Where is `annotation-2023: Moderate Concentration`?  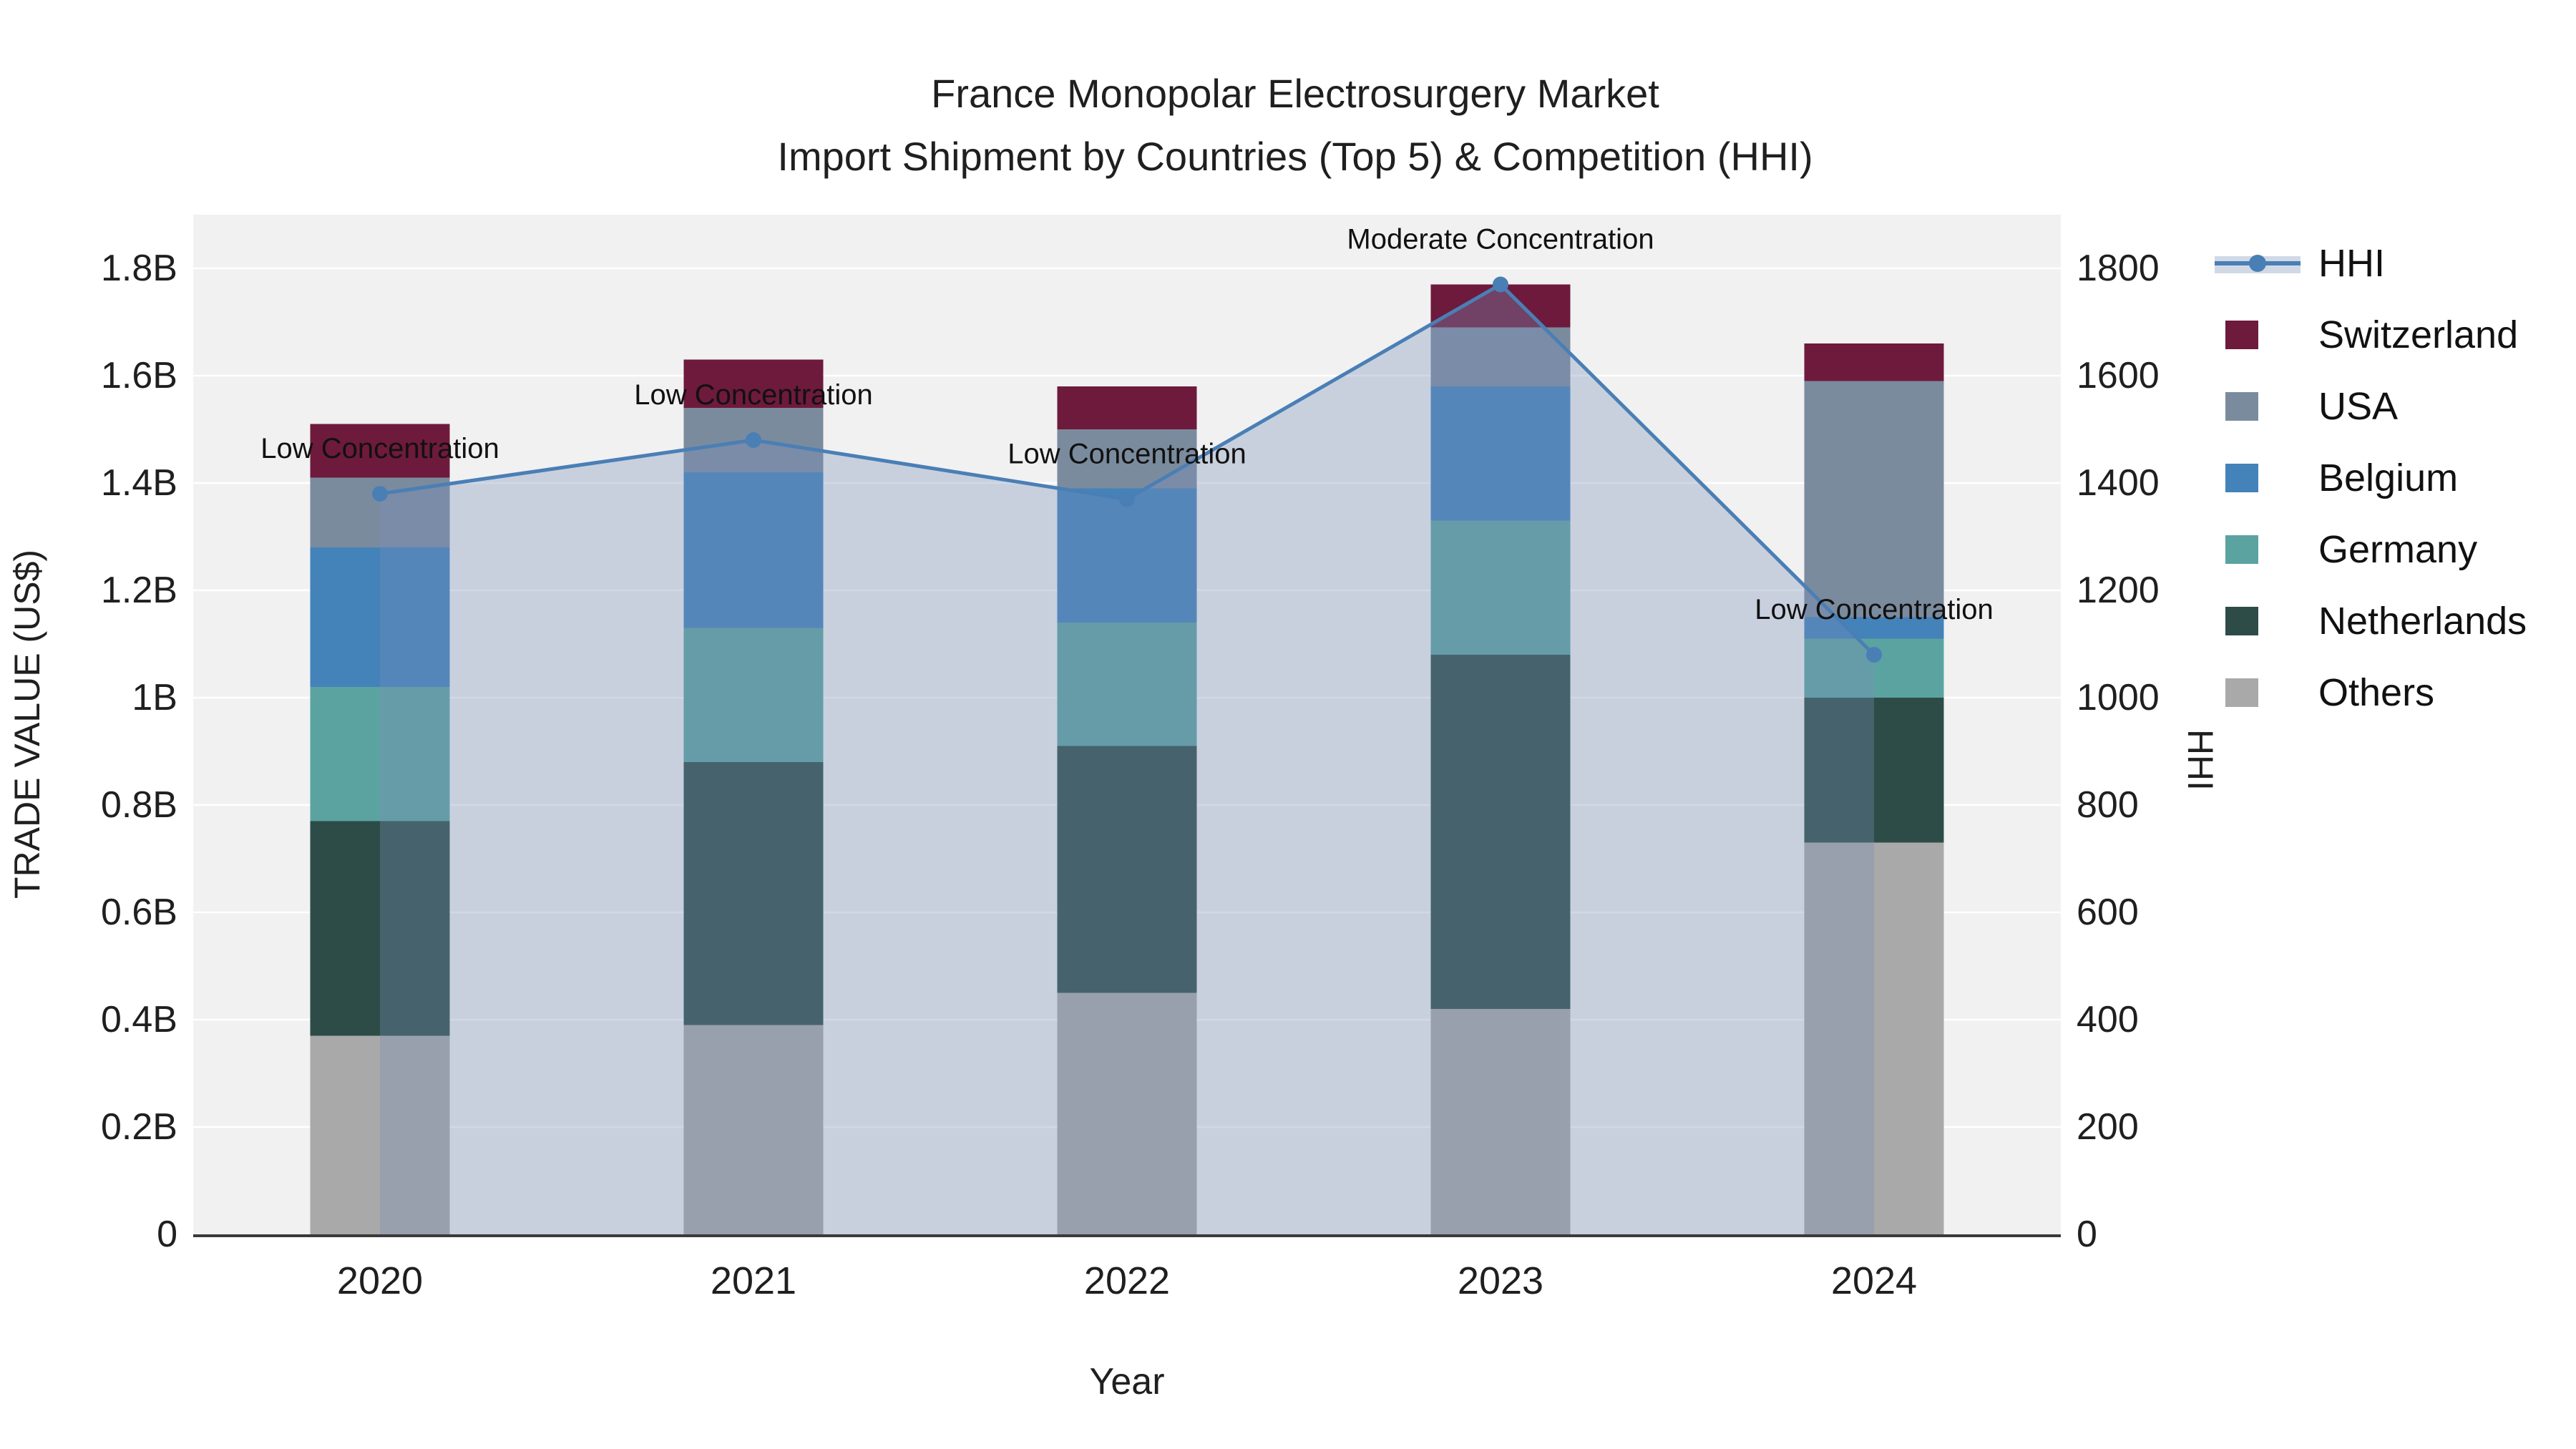 annotation-2023: Moderate Concentration is located at coordinates (1500, 239).